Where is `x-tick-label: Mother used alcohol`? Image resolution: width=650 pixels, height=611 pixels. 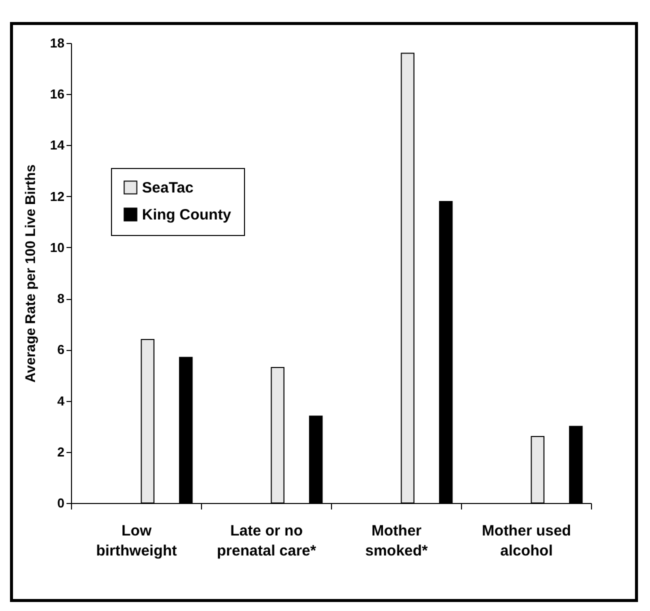 x-tick-label: Mother used alcohol is located at coordinates (527, 541).